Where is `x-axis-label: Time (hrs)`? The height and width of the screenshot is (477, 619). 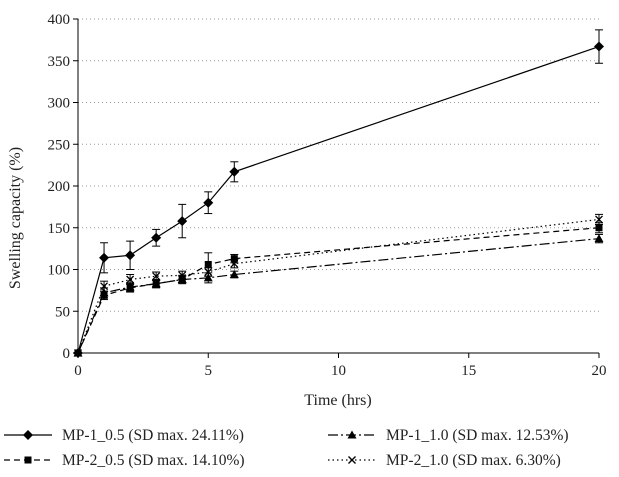
x-axis-label: Time (hrs) is located at coordinates (337, 400).